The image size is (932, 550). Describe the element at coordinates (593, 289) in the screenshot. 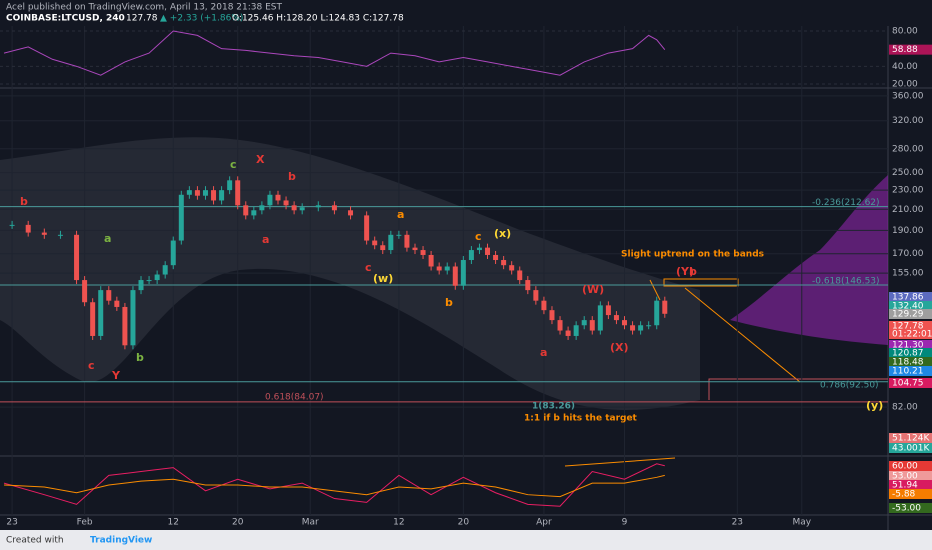

I see `annotation: (W)` at that location.